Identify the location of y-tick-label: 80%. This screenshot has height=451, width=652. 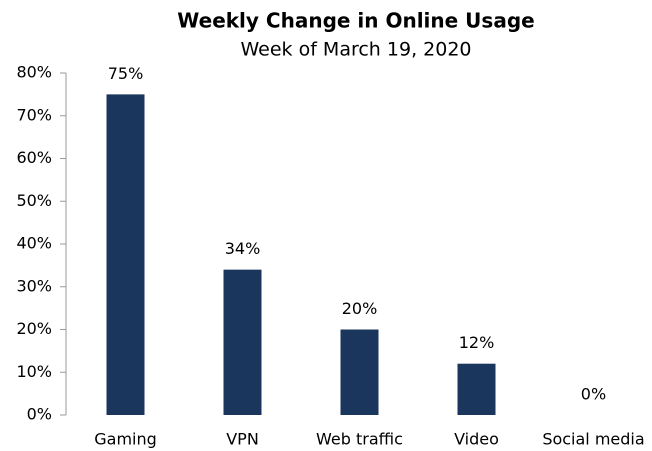
(34, 72).